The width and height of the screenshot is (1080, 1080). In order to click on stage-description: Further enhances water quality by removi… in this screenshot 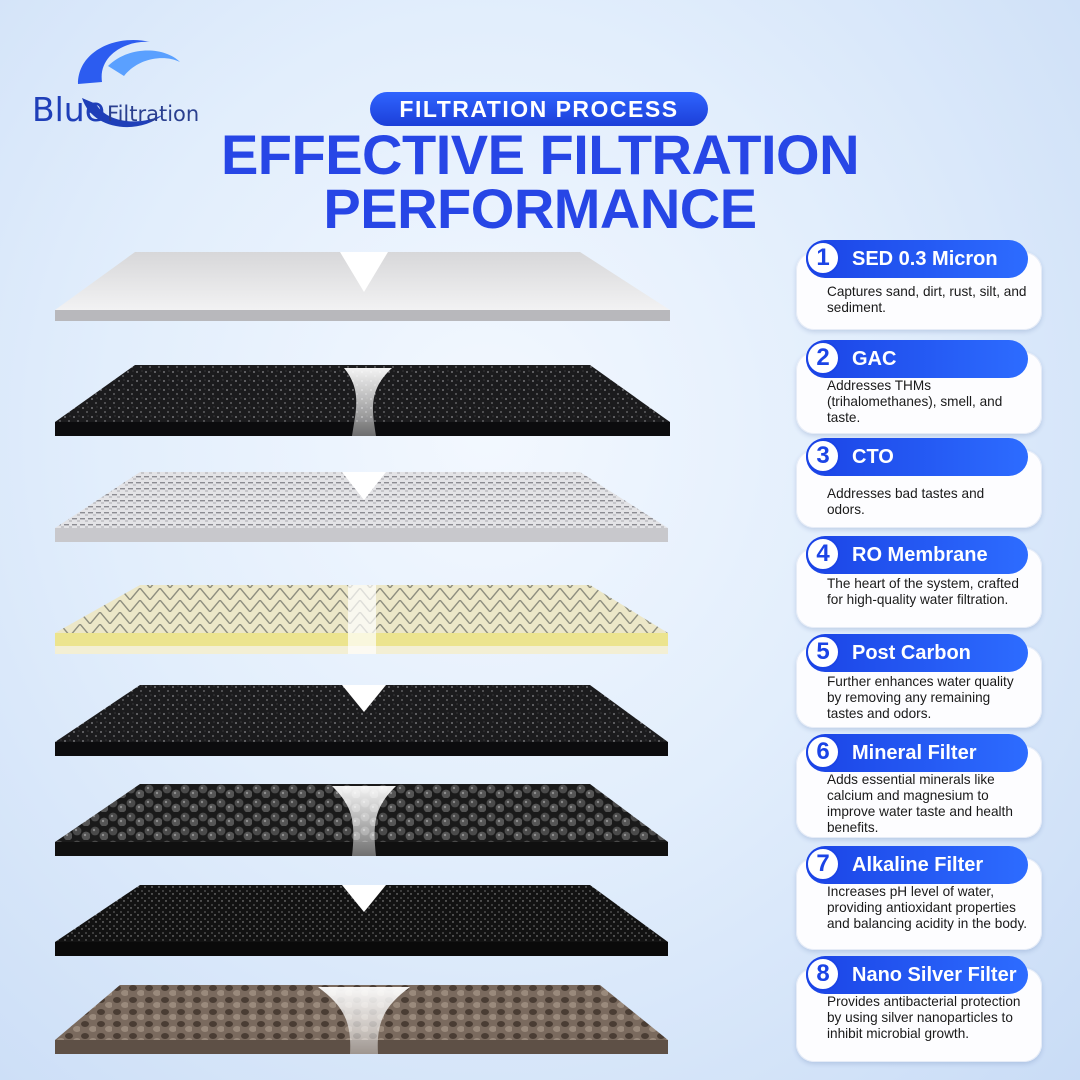, I will do `click(920, 697)`.